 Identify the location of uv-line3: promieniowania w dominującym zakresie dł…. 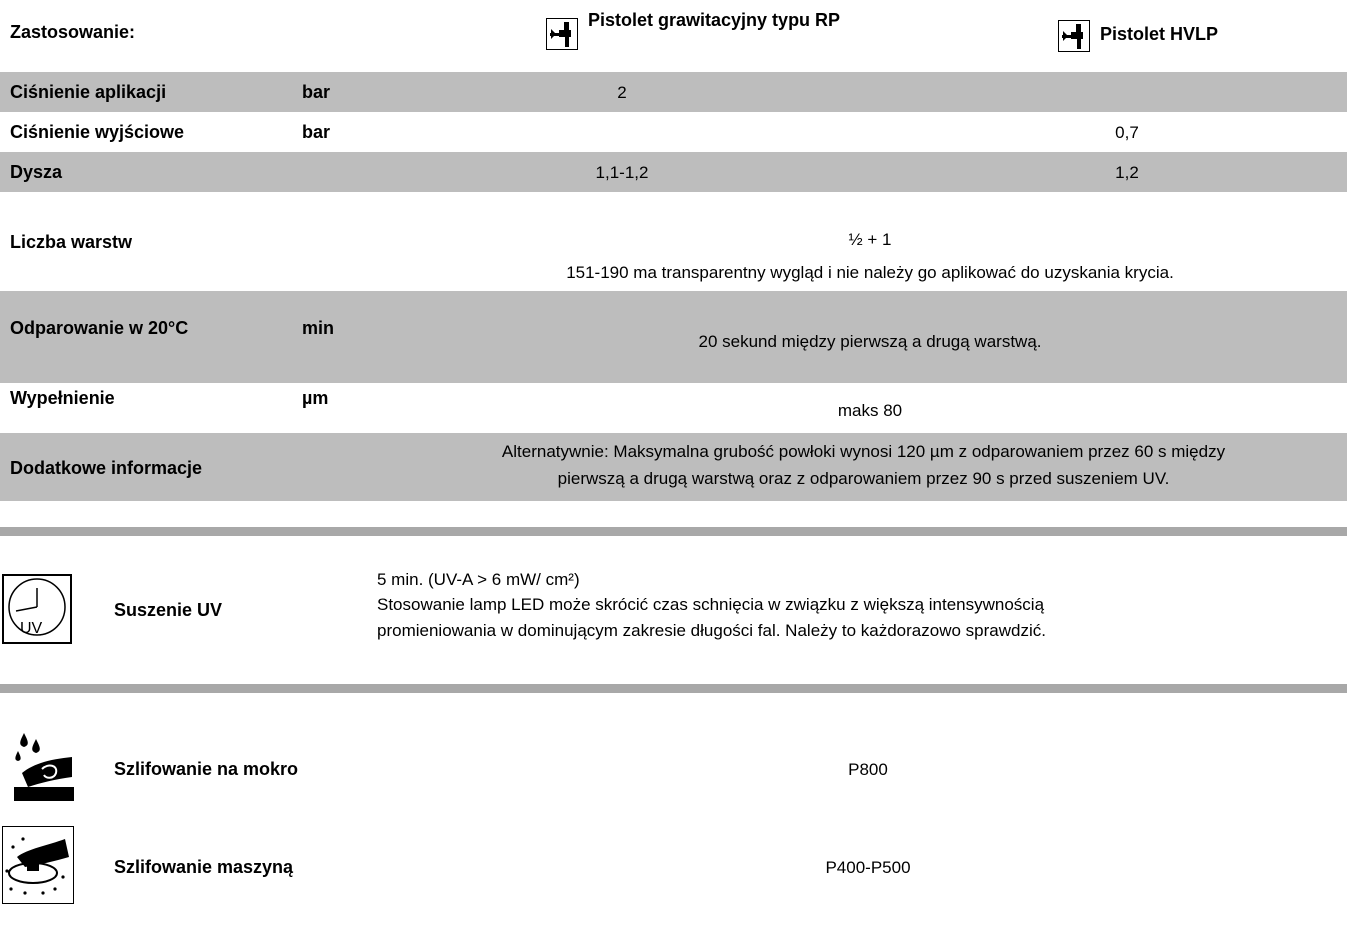
(711, 630).